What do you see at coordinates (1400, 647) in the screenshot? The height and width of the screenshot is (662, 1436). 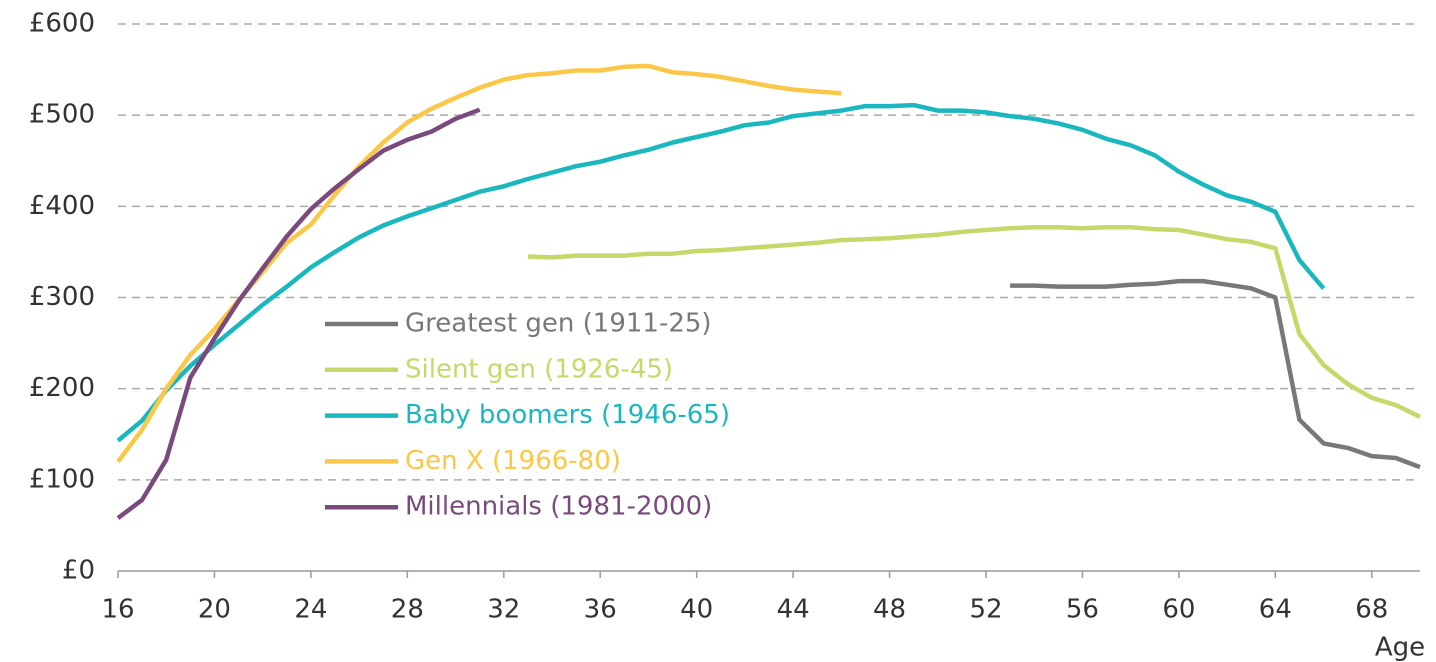 I see `x-axis-label: Age` at bounding box center [1400, 647].